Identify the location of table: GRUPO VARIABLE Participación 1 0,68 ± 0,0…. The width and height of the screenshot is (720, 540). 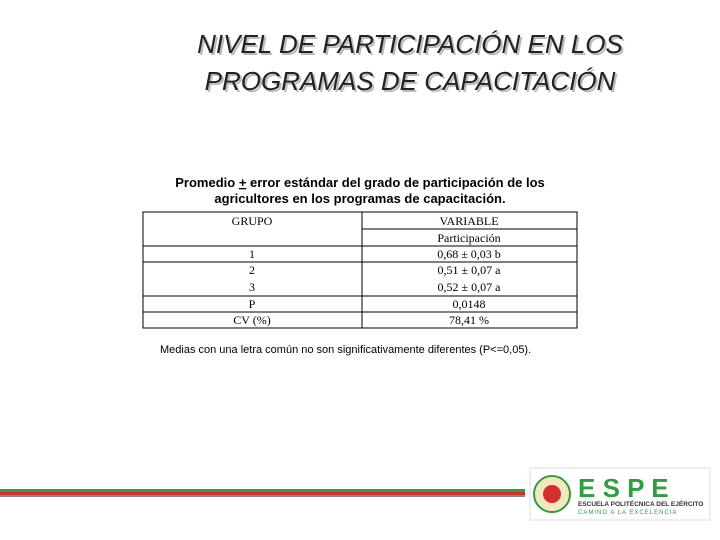
(360, 270).